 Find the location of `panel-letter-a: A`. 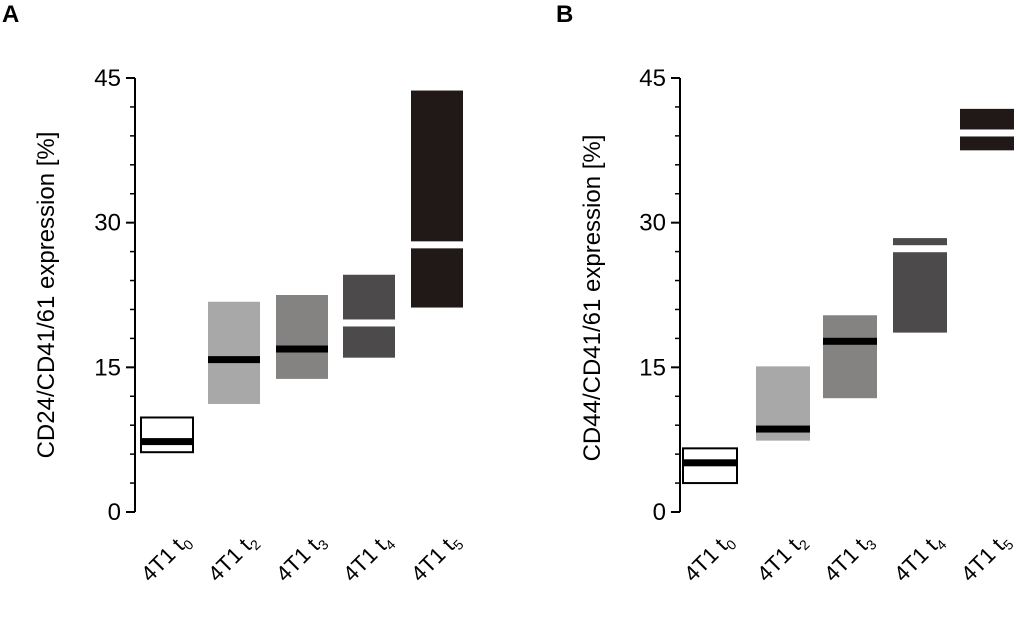

panel-letter-a: A is located at coordinates (10, 14).